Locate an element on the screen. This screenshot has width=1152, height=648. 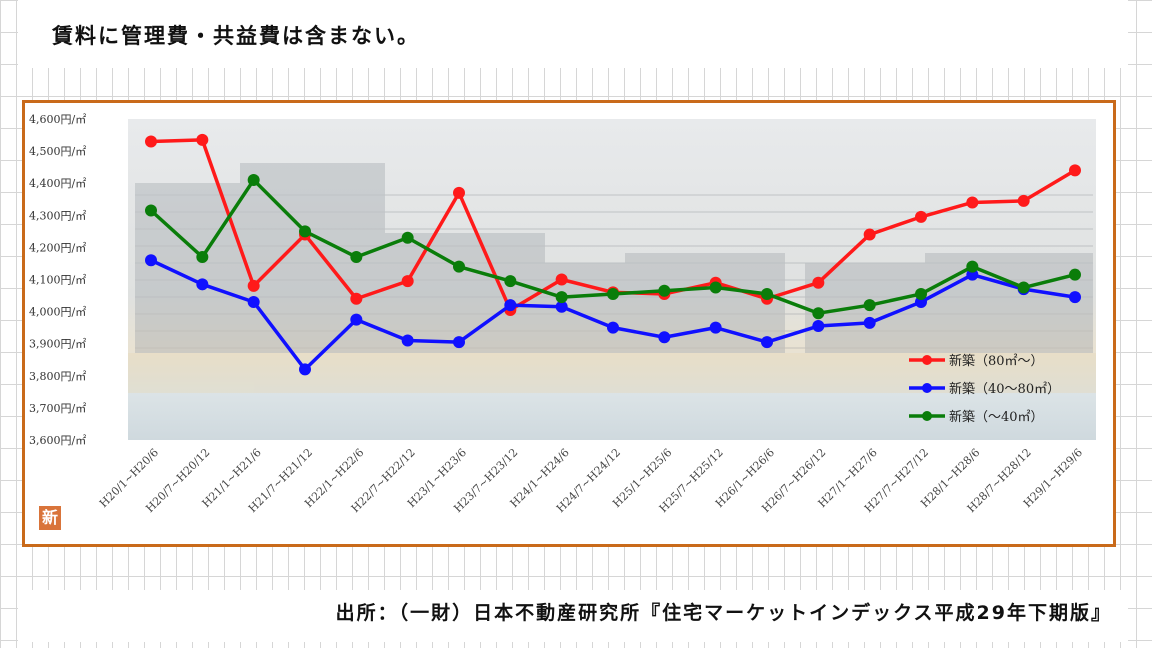
y-tick-label: 3,700円/㎡ is located at coordinates (57, 408).